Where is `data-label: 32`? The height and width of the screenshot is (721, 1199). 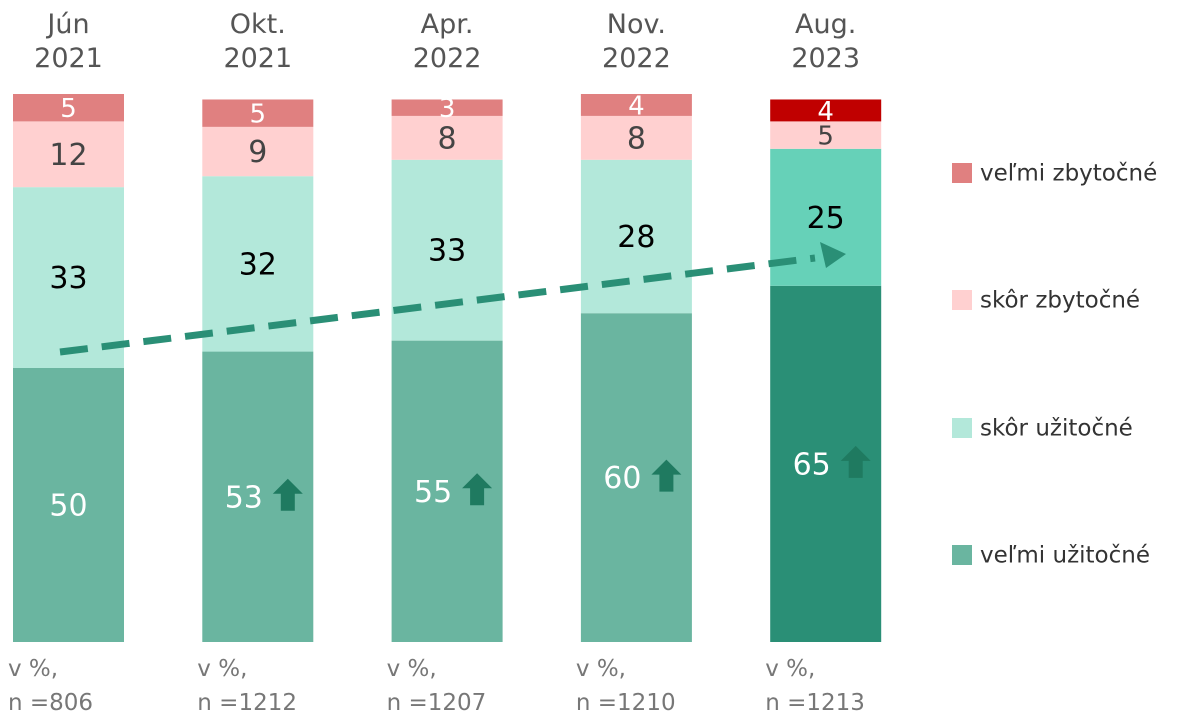
data-label: 32 is located at coordinates (258, 264).